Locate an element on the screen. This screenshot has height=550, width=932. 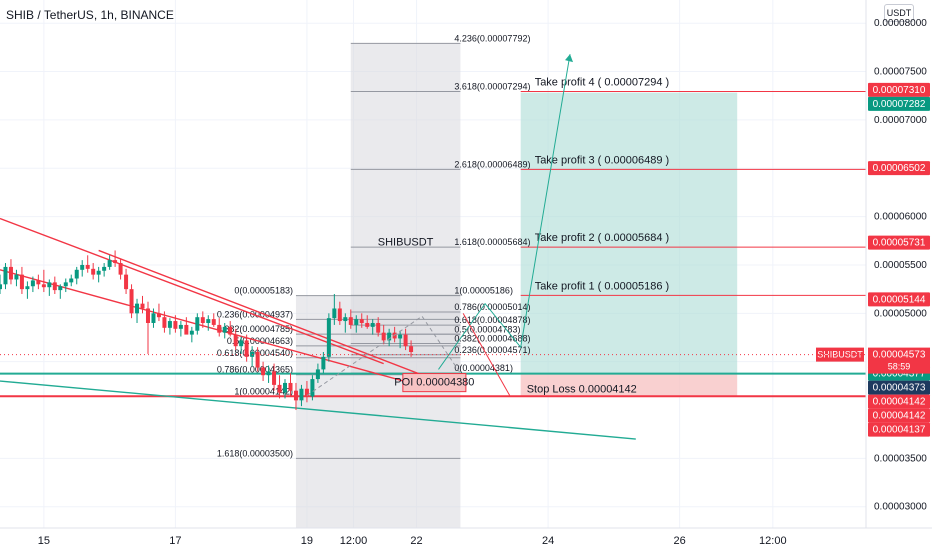
price-tag-value: 0.00005144 is located at coordinates (899, 299).